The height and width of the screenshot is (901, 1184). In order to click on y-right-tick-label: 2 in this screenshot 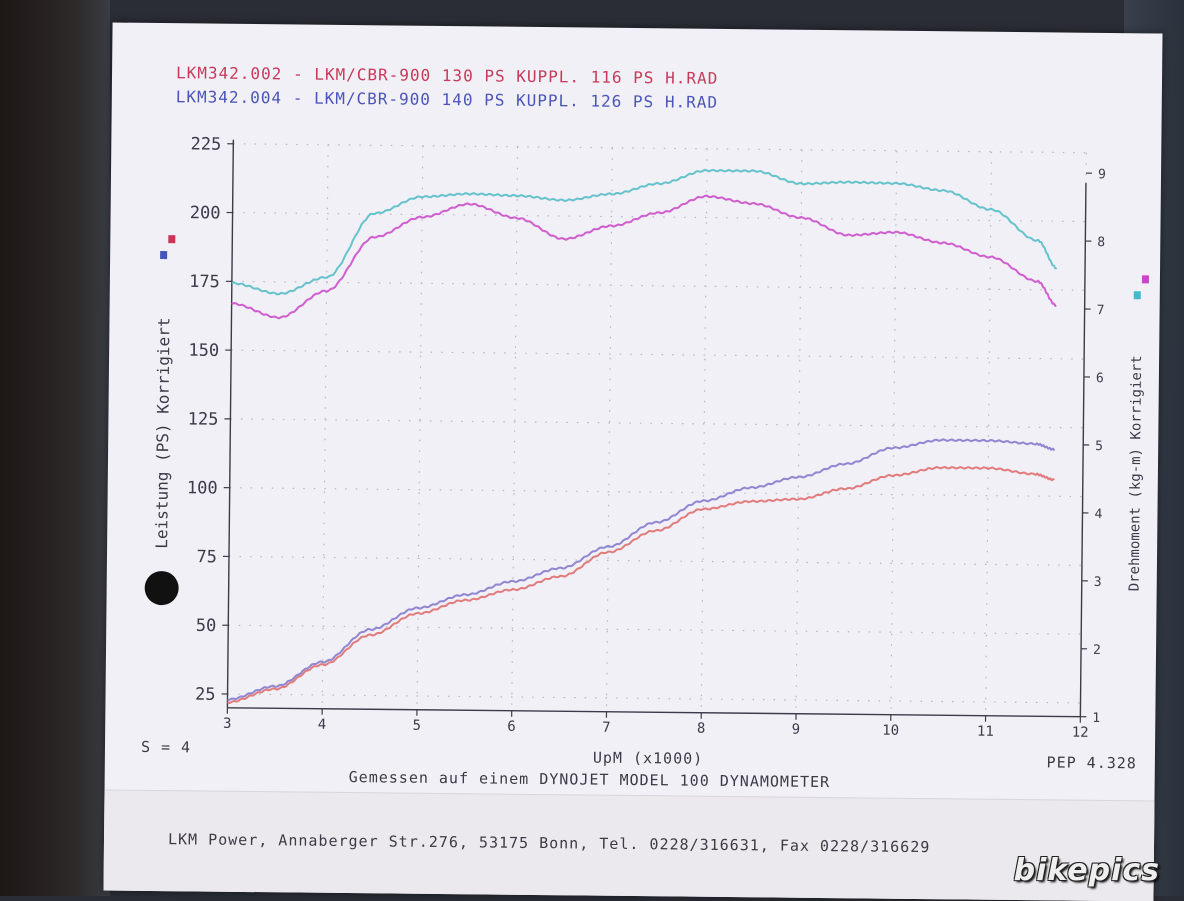, I will do `click(1097, 650)`.